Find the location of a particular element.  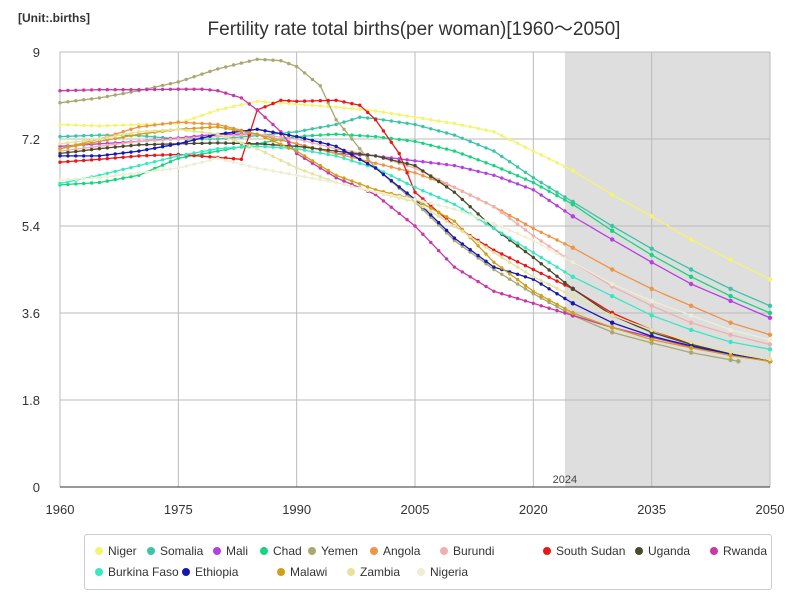

legend-item-mali: Mali is located at coordinates (230, 551).